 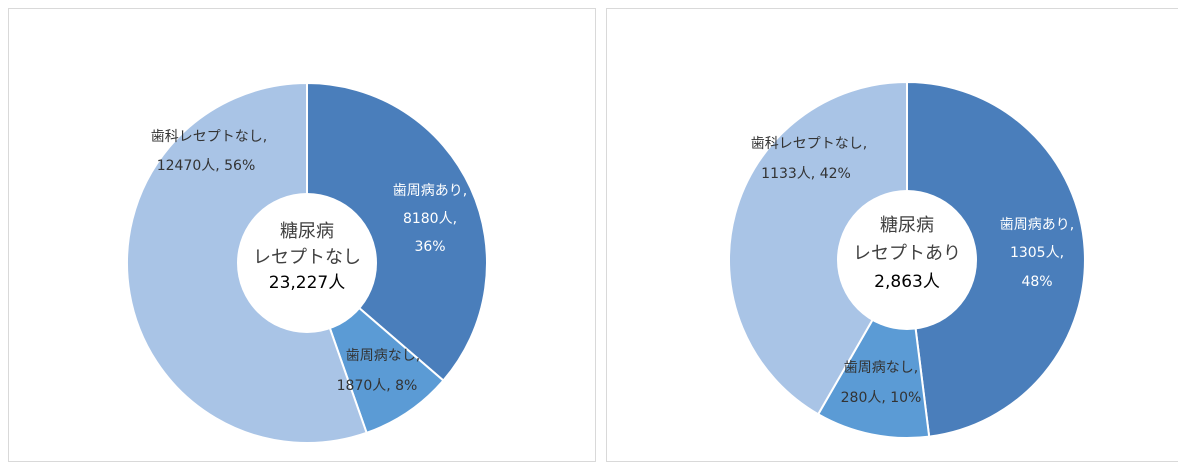 I want to click on slice-歯科レセプトなし, so click(x=818, y=248).